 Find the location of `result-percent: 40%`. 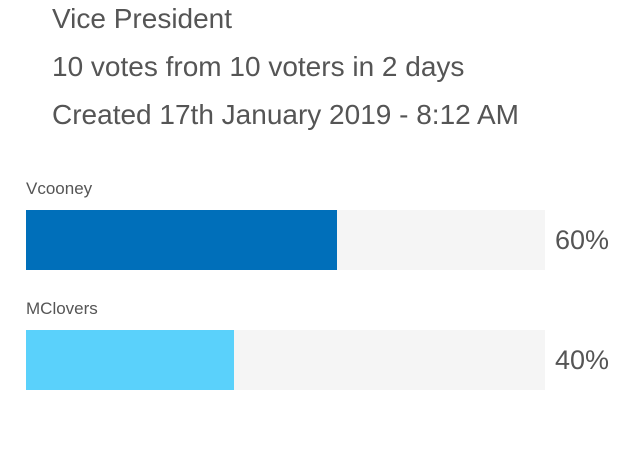

result-percent: 40% is located at coordinates (582, 360).